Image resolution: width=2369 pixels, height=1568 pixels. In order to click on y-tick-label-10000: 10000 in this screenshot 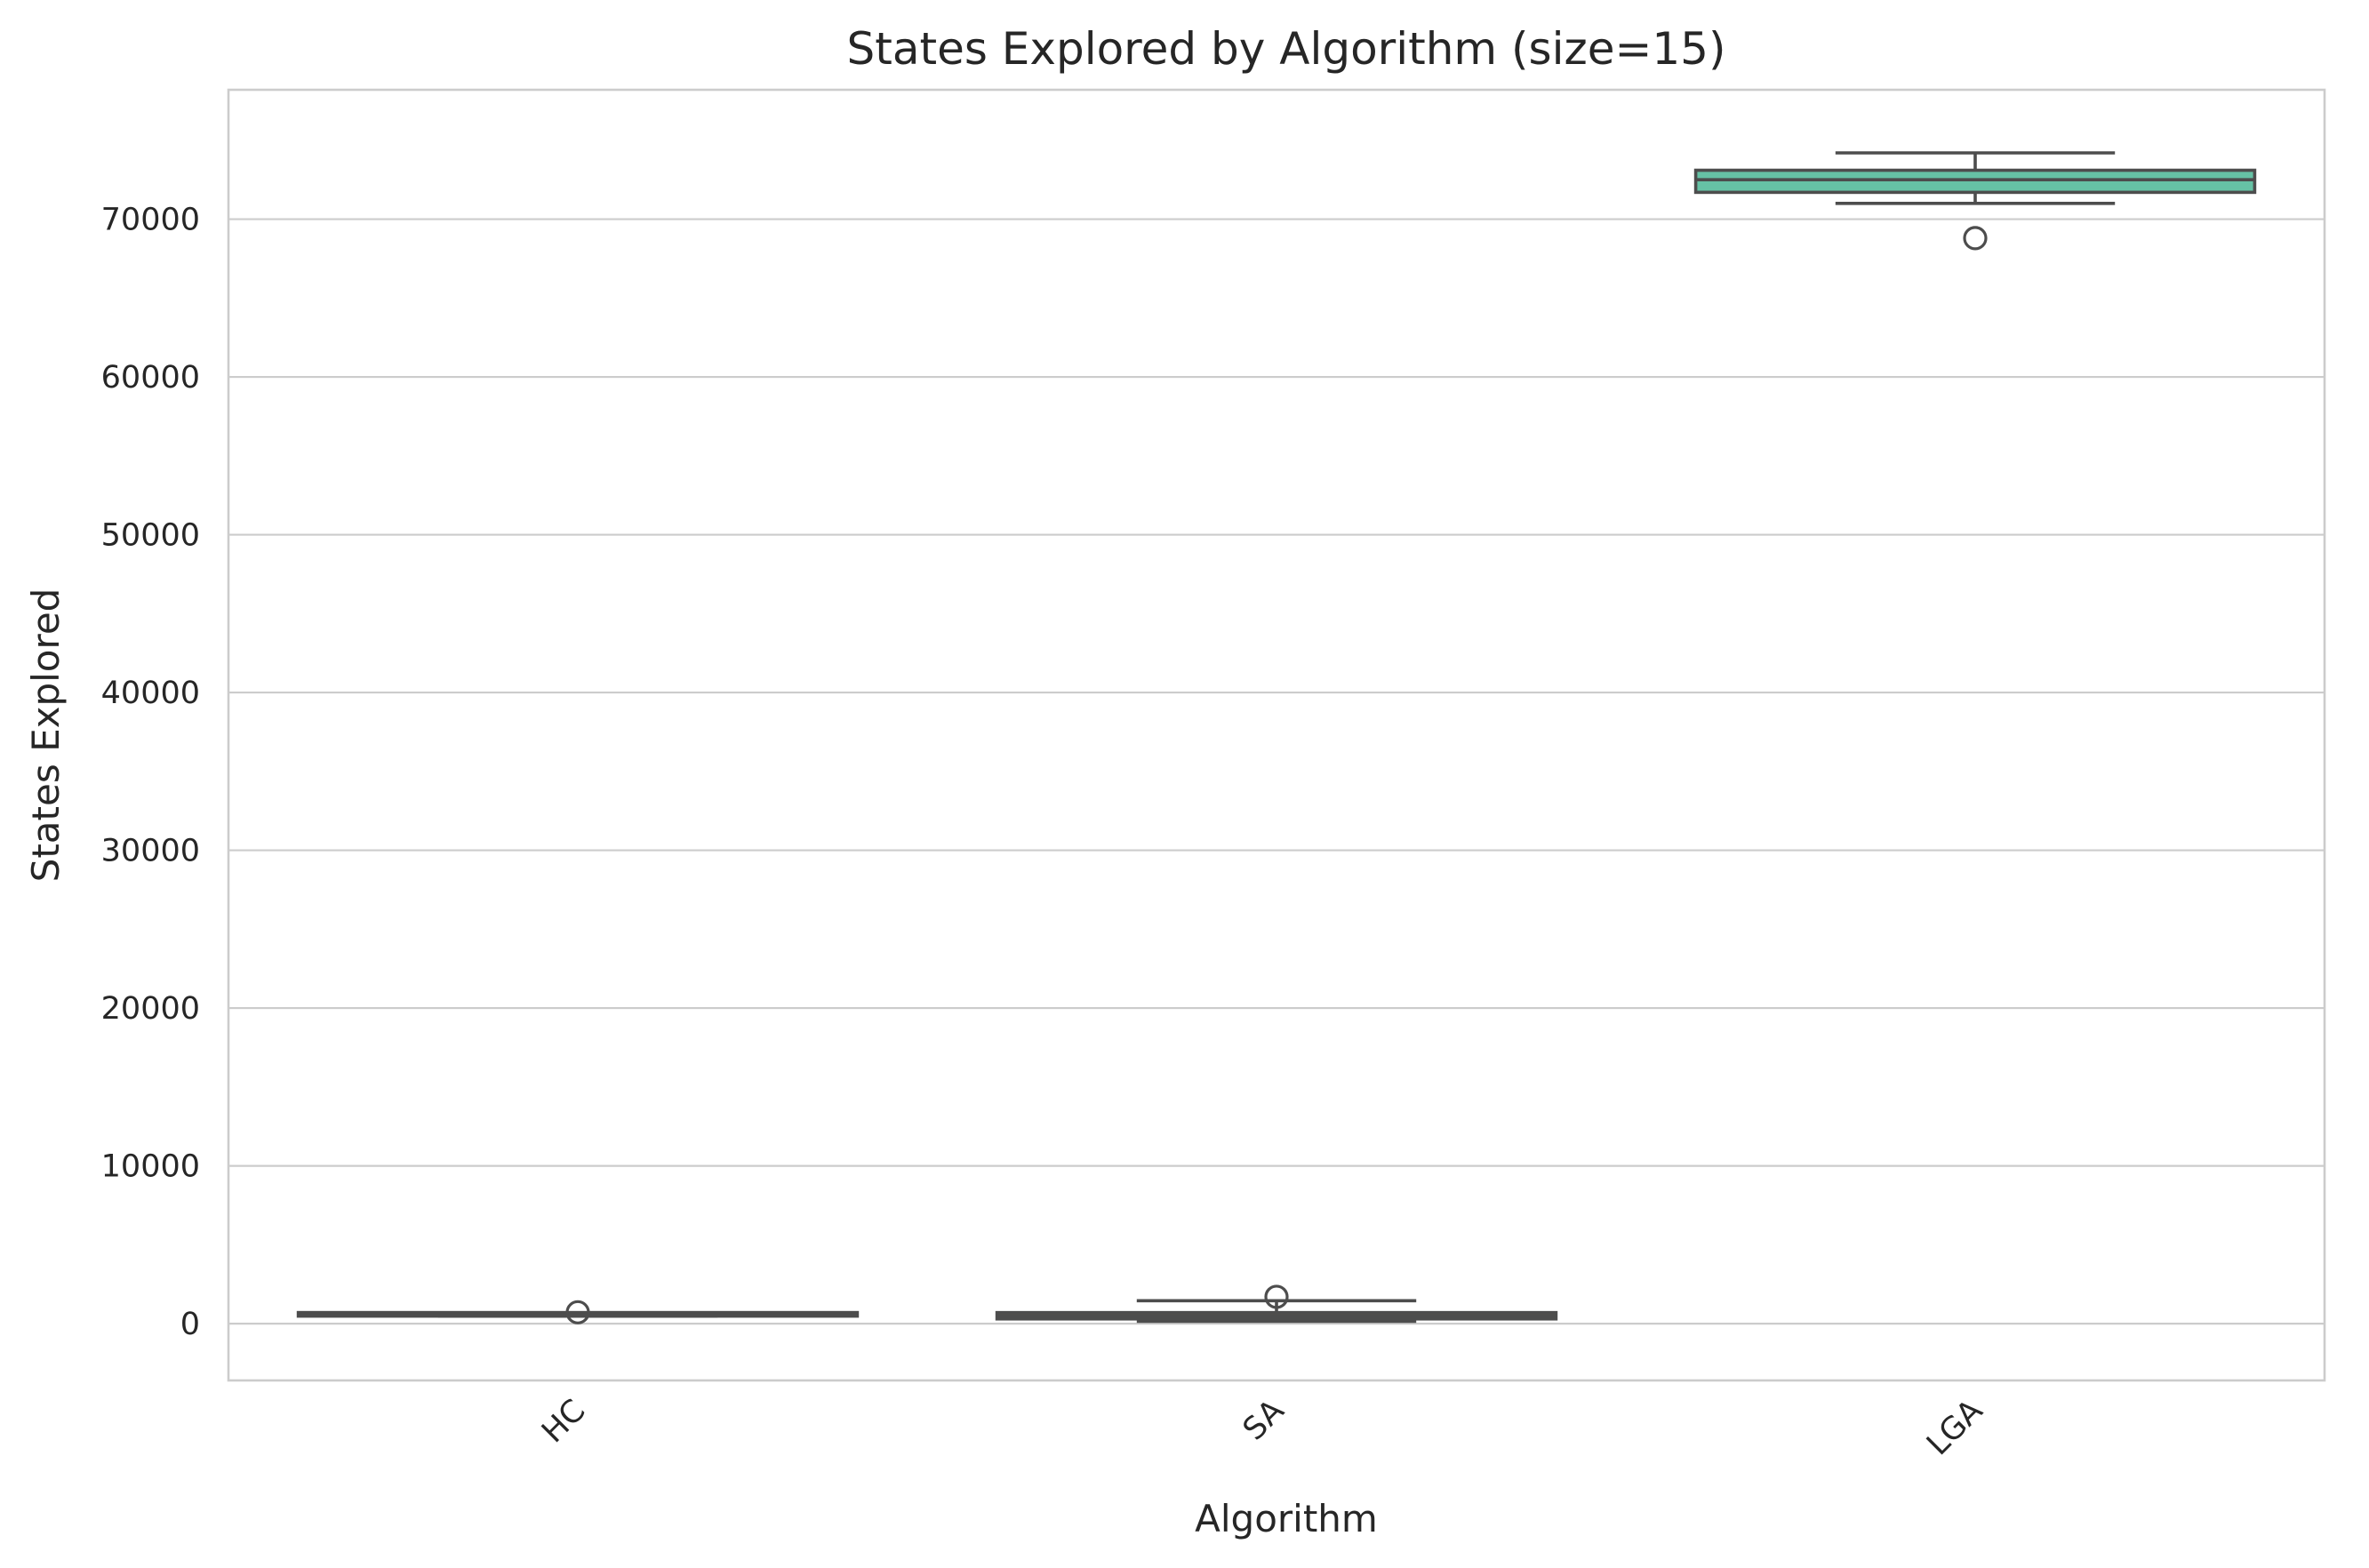, I will do `click(151, 1167)`.